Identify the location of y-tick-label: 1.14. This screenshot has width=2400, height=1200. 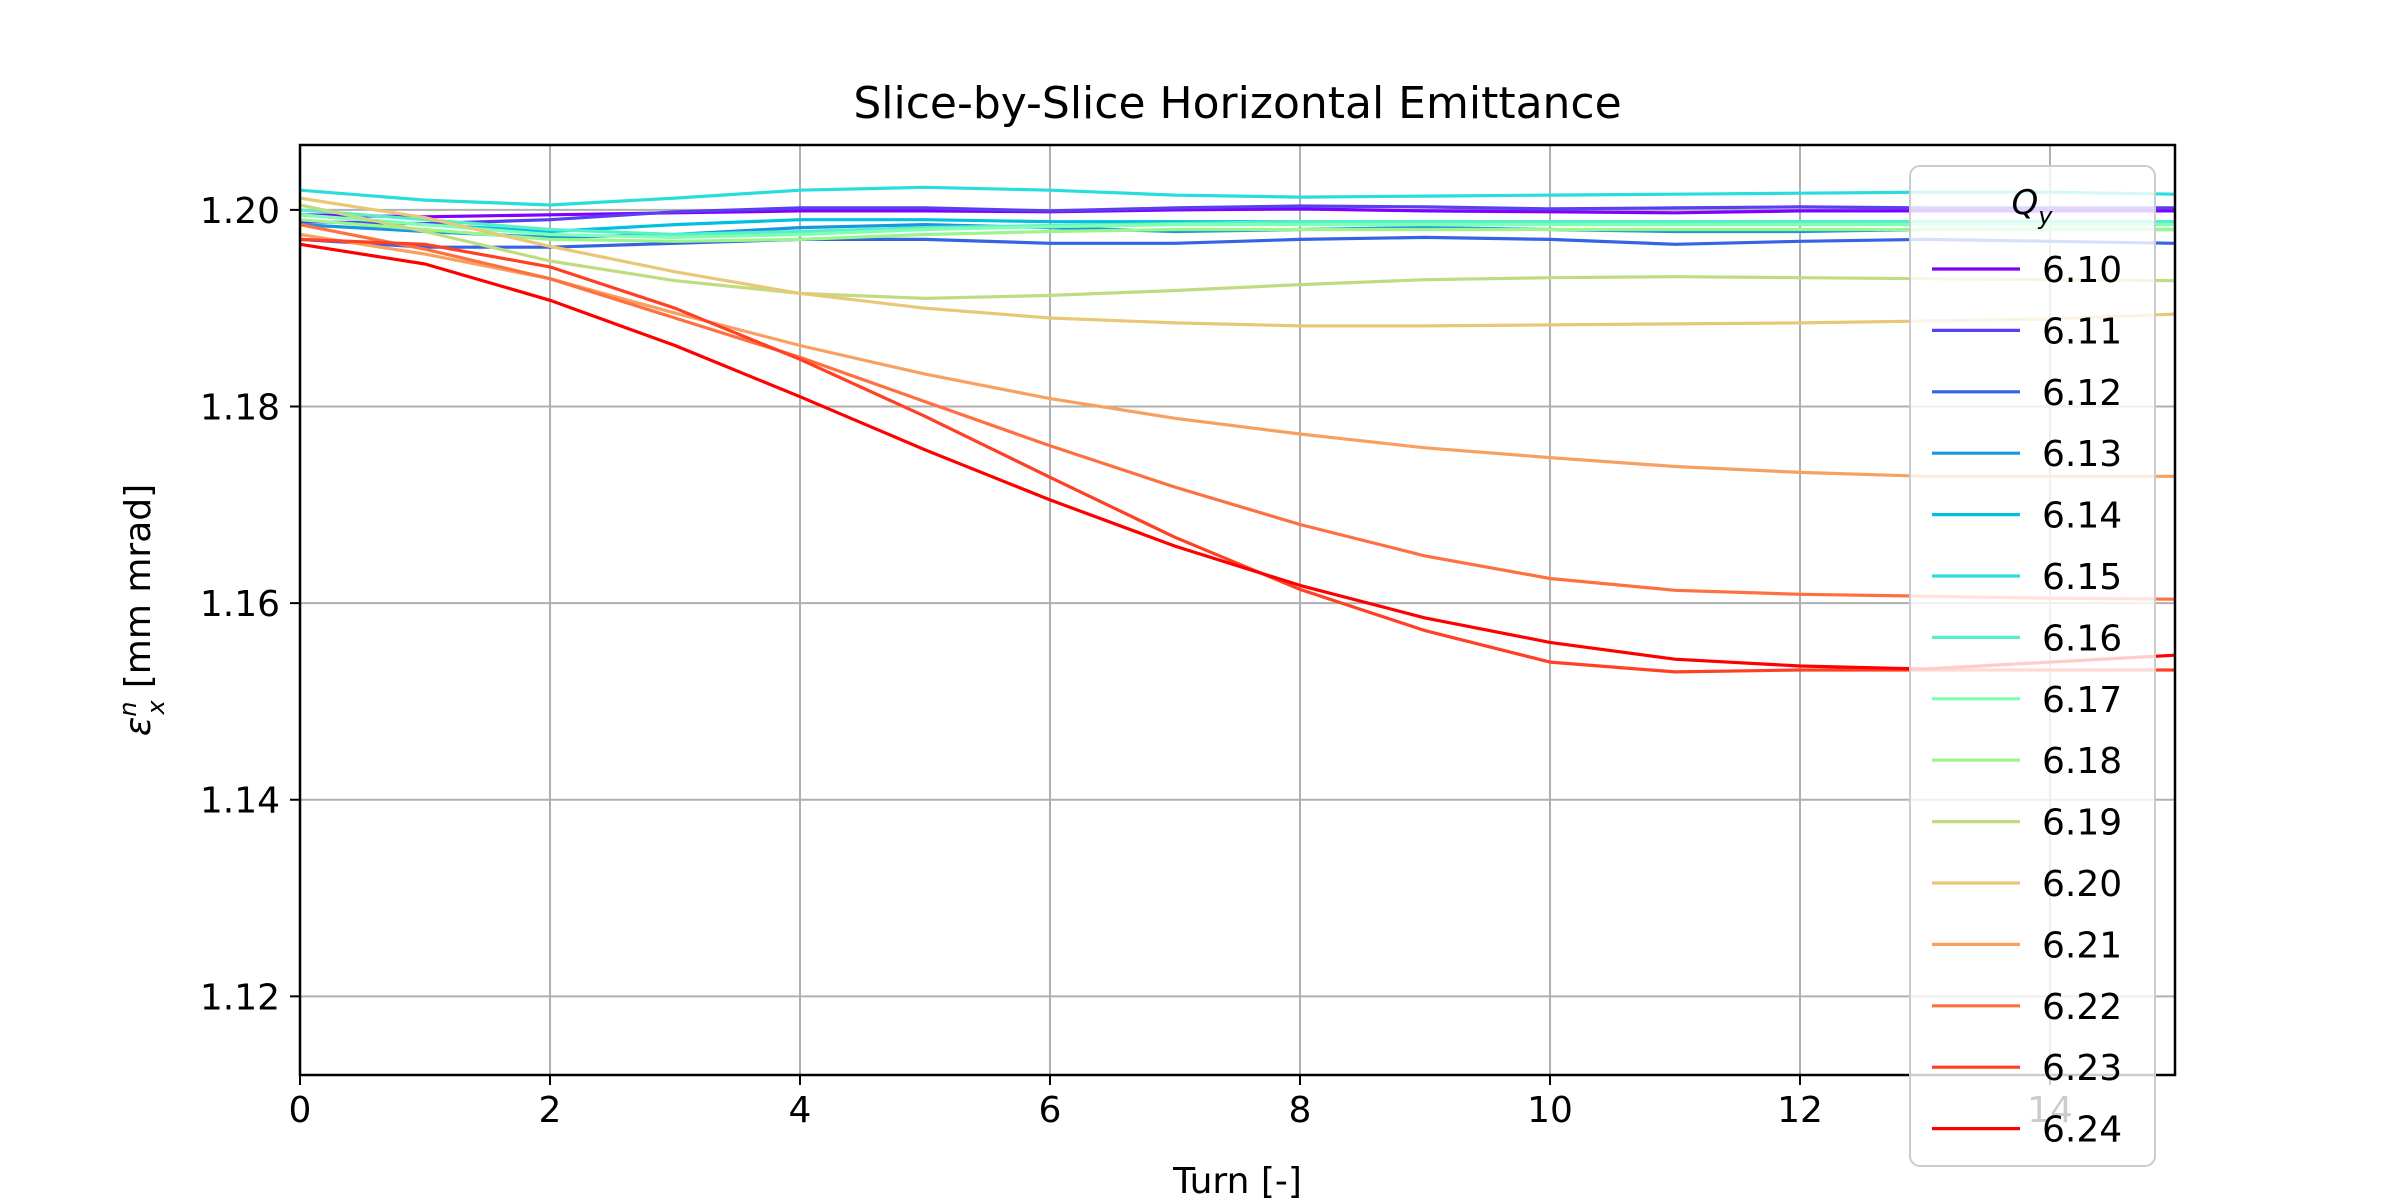
(240, 801).